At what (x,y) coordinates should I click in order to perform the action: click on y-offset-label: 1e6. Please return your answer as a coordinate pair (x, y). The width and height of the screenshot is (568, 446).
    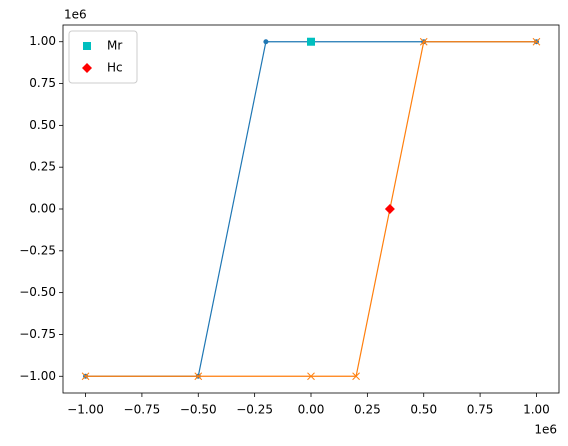
    Looking at the image, I should click on (75, 15).